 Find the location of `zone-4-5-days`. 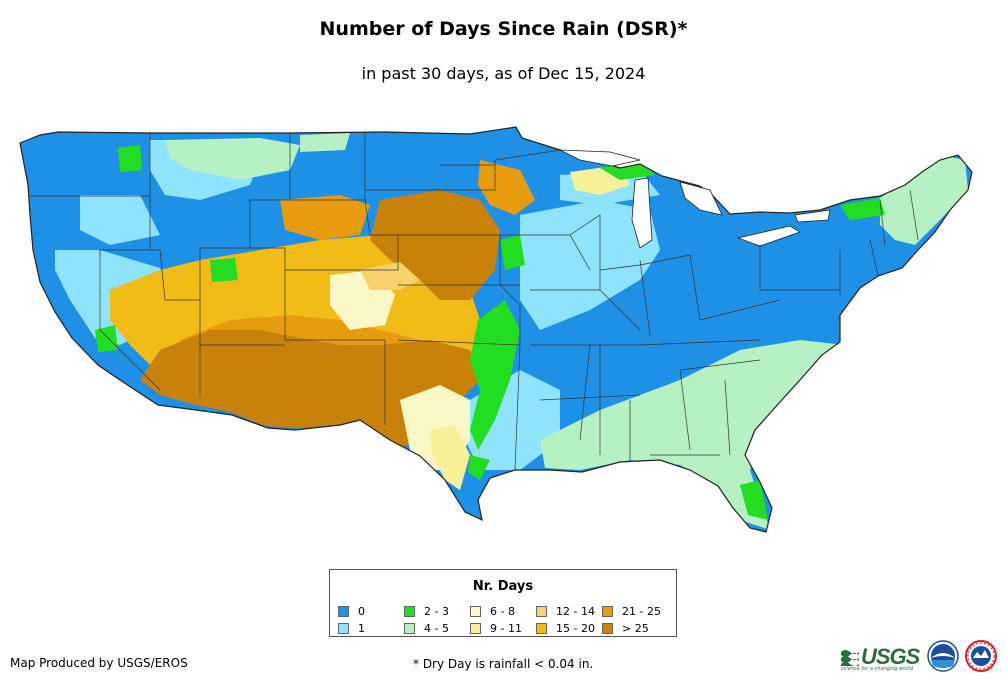

zone-4-5-days is located at coordinates (692, 435).